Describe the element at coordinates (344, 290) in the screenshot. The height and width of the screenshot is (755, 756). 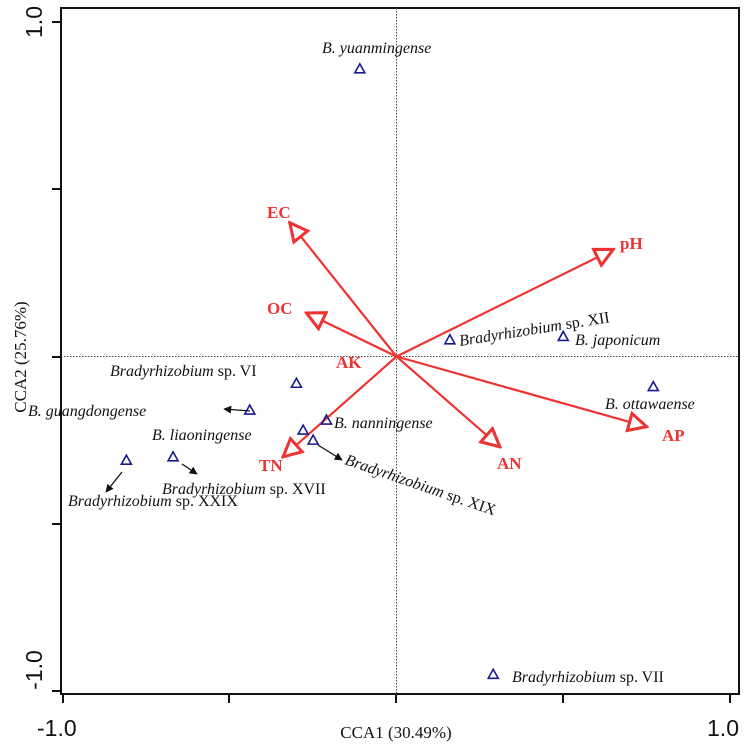
I see `env-vector-ec` at that location.